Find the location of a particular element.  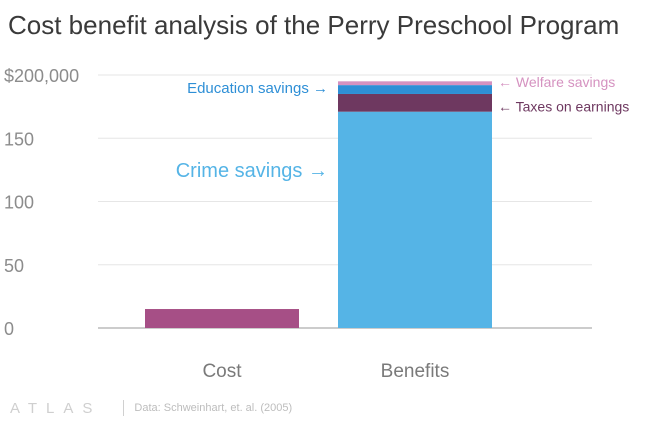

footer: ATLAS Data: Schweinhart, et. al. (2005) is located at coordinates (151, 408).